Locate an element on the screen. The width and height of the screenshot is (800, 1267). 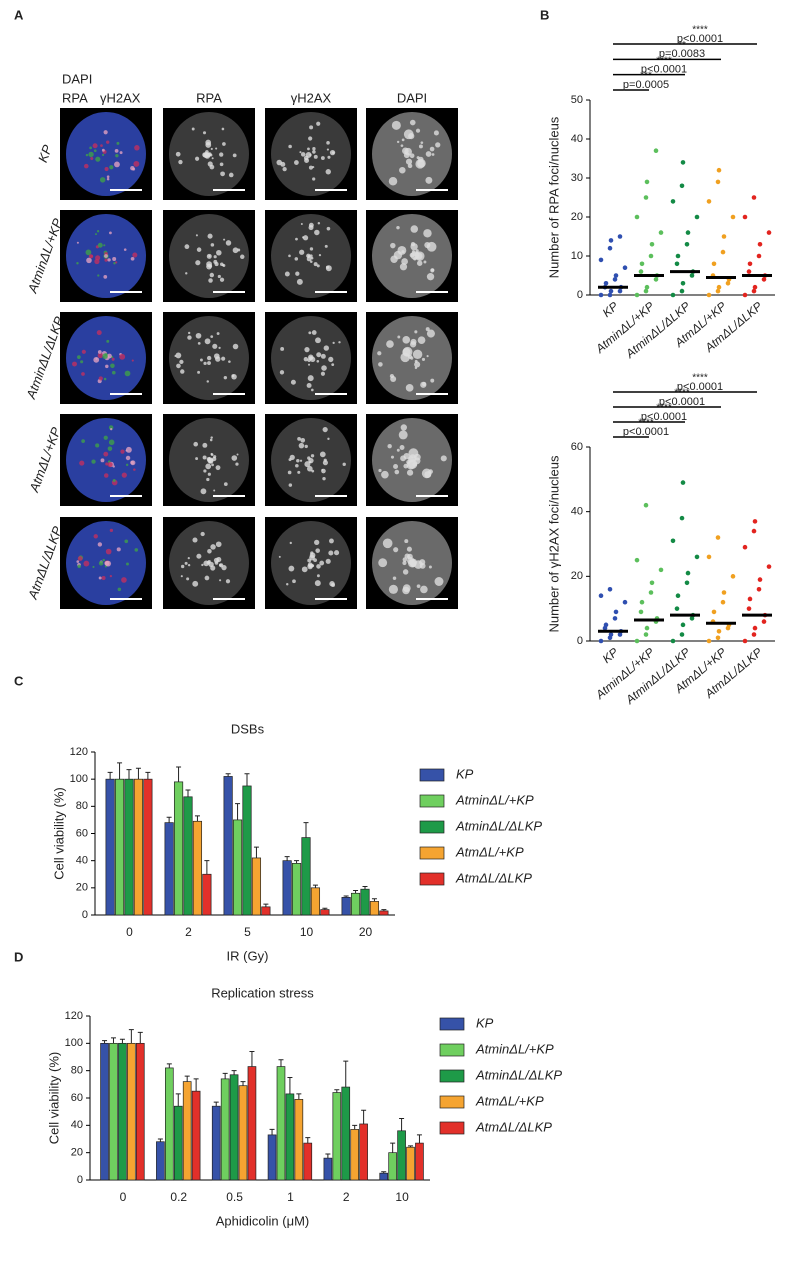
x-tick-label: 2 is located at coordinates (188, 932).